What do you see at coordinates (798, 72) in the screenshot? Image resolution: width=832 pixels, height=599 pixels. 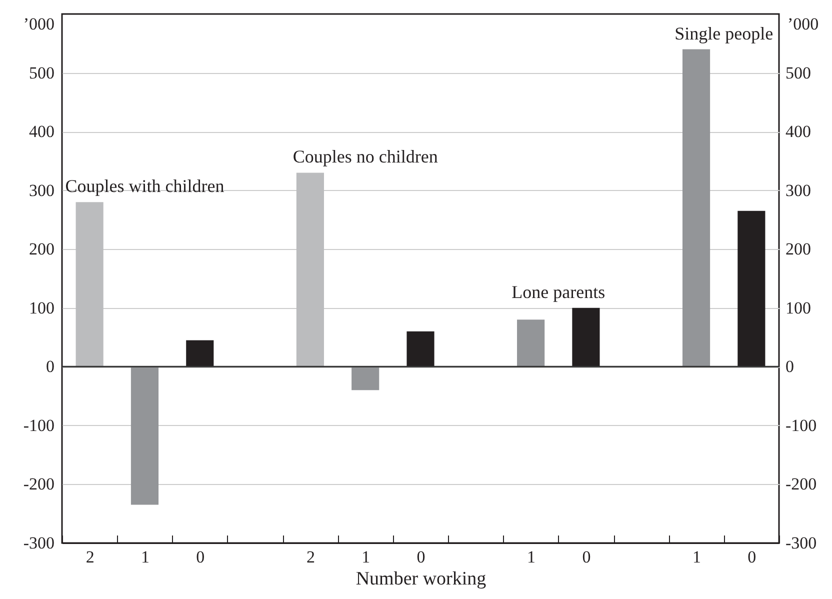 I see `y2-tick-label: 500` at bounding box center [798, 72].